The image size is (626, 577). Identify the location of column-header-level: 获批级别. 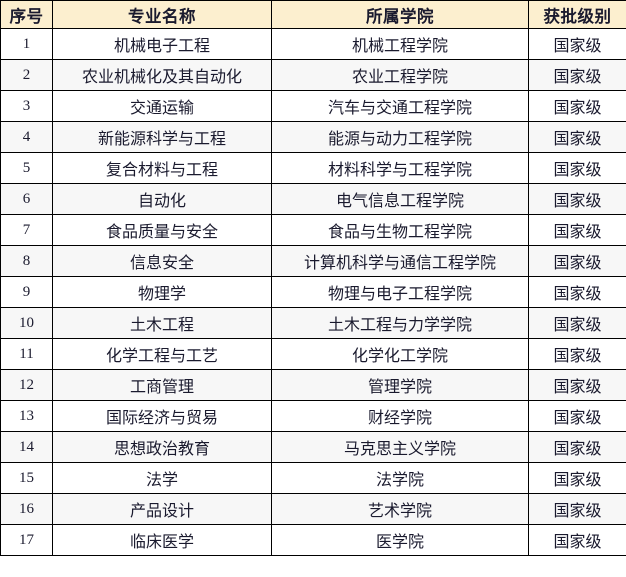
(577, 14).